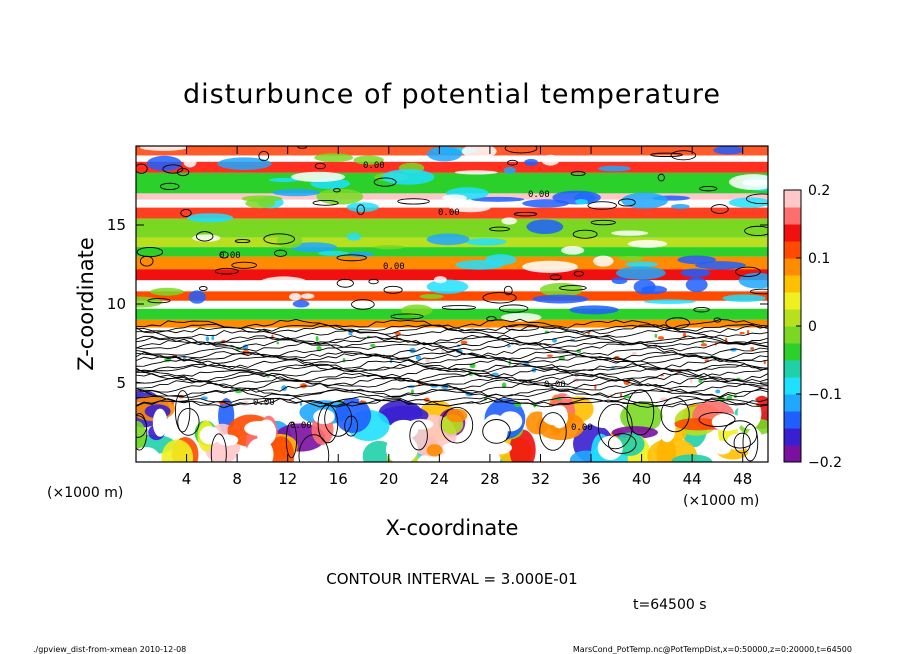 The height and width of the screenshot is (654, 904). Describe the element at coordinates (452, 528) in the screenshot. I see `x-axis-label: X-coordinate` at that location.